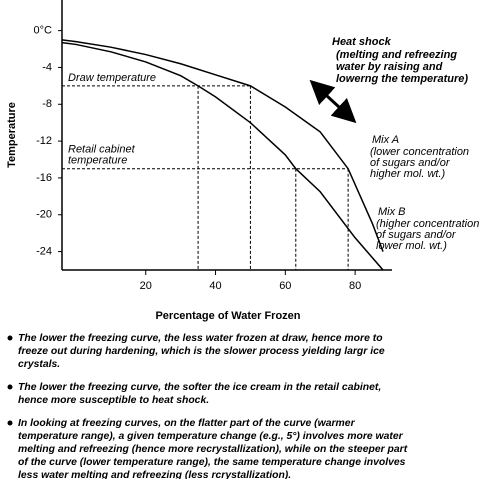 The height and width of the screenshot is (479, 500). Describe the element at coordinates (427, 224) in the screenshot. I see `series-description: (higher concentration` at that location.